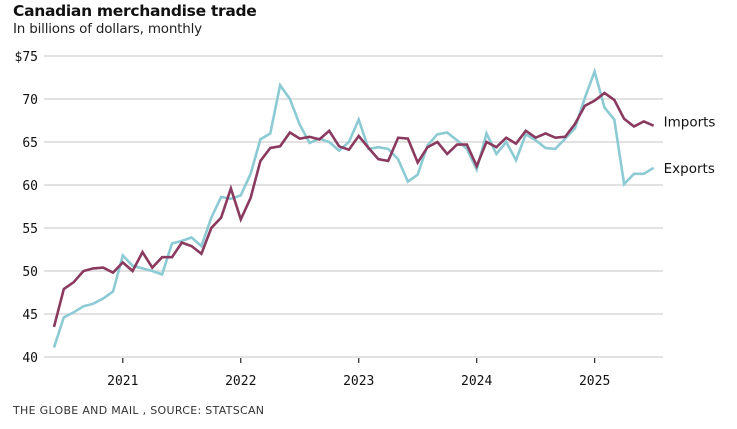  Describe the element at coordinates (30, 272) in the screenshot. I see `y-tick-label: 50` at that location.